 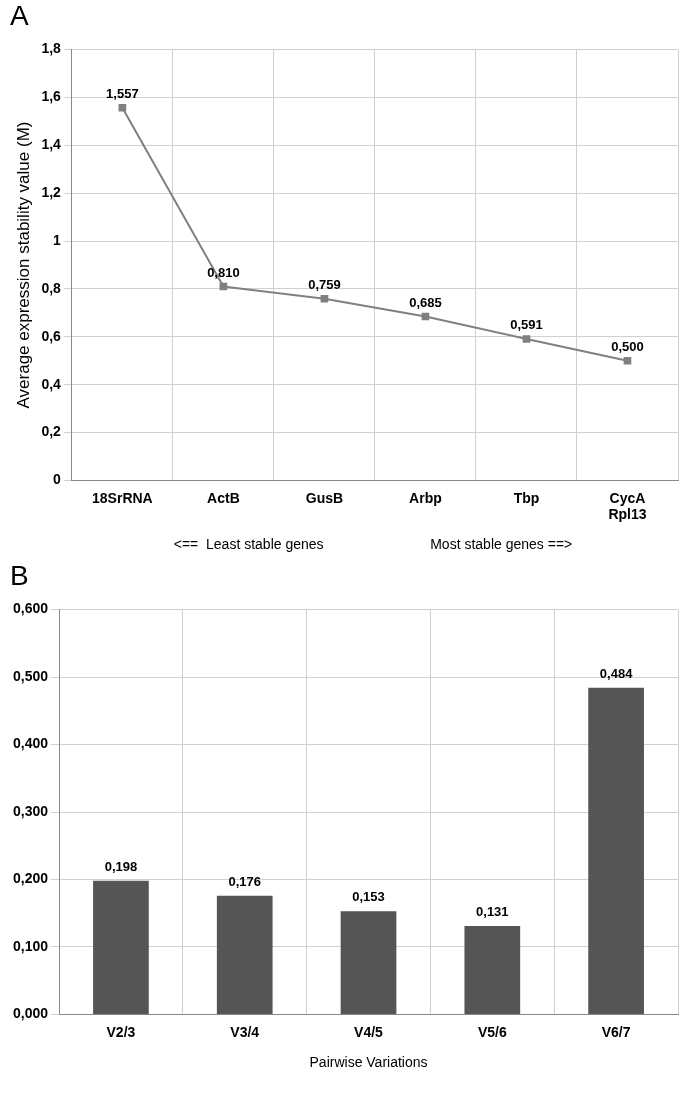 I want to click on x-axis-title: Pairwise Variations, so click(x=368, y=1062).